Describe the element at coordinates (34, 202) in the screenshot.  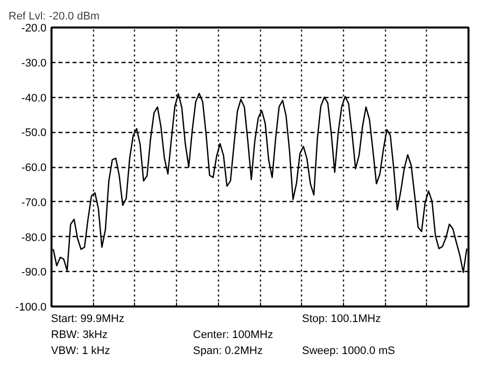
I see `y-tick-label: -70.0` at that location.